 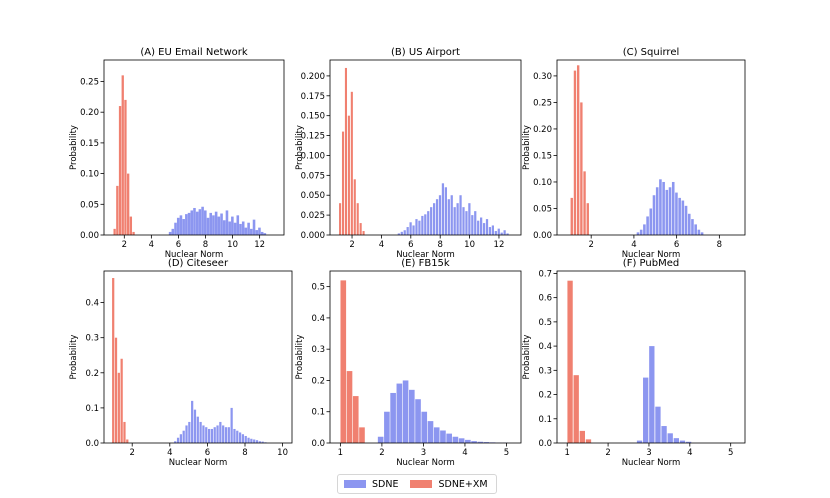 What do you see at coordinates (425, 52) in the screenshot?
I see `chart-title: (B) US Airport` at bounding box center [425, 52].